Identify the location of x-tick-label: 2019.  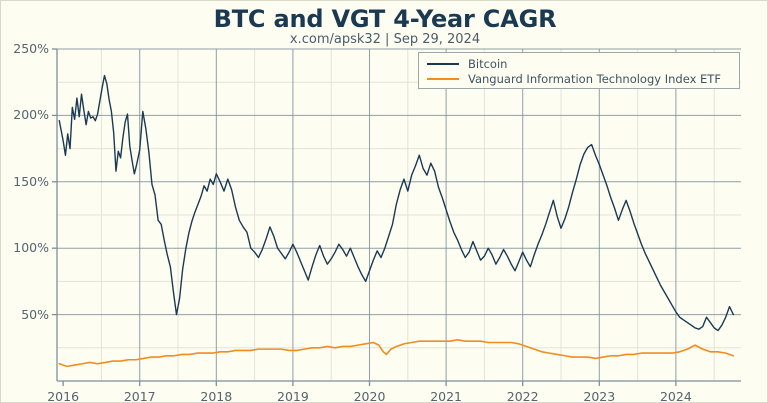
(293, 396).